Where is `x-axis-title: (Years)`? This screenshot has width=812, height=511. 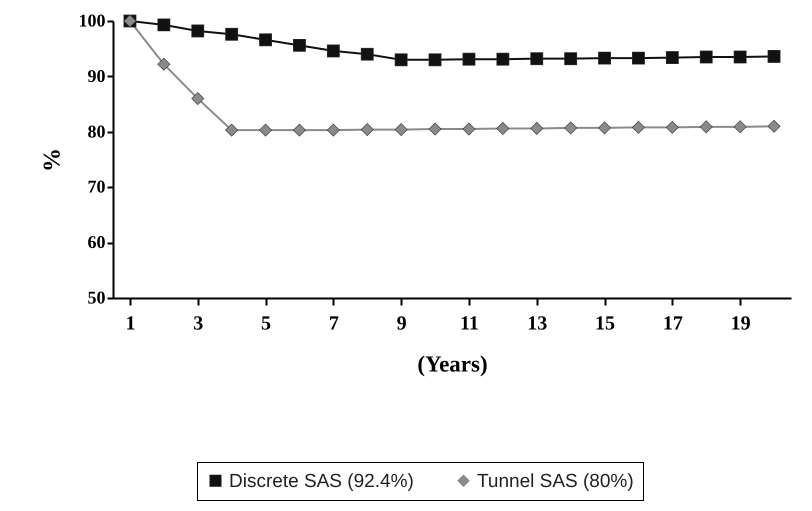 x-axis-title: (Years) is located at coordinates (452, 364).